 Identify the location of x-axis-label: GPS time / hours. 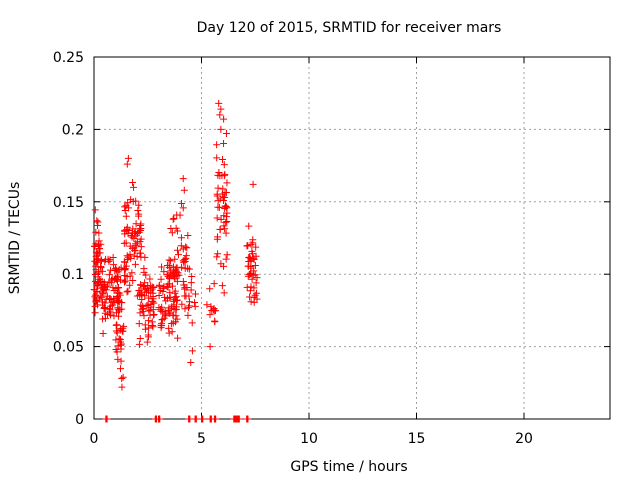
(348, 467).